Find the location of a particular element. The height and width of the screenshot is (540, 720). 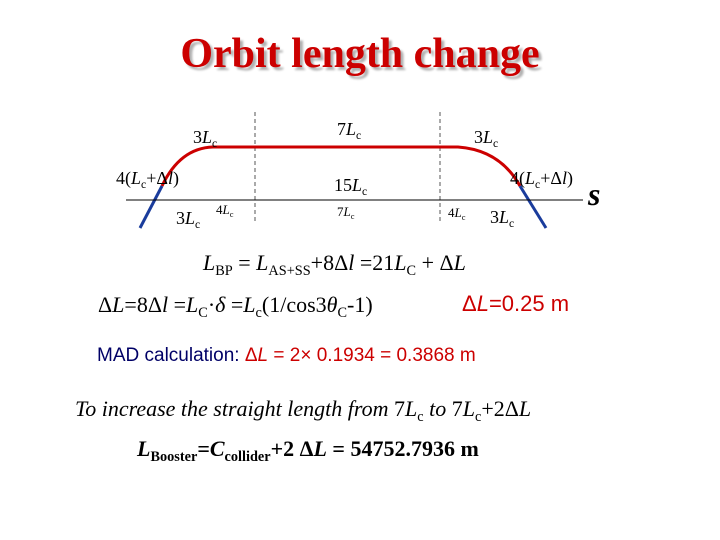

label-right-mid: 4(Lc+Δl) is located at coordinates (541, 180).